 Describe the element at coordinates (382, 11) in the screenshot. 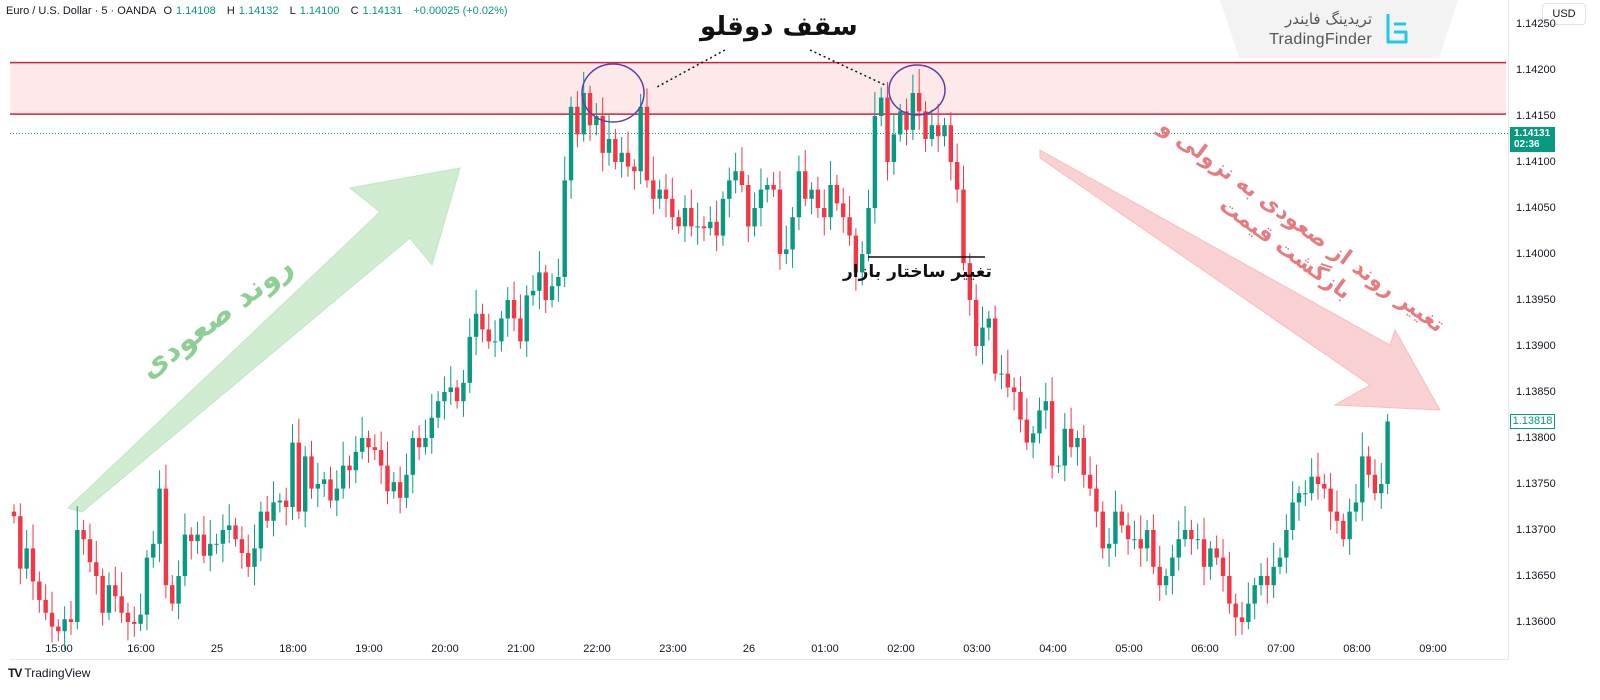

I see `close-value: 1.14131` at that location.